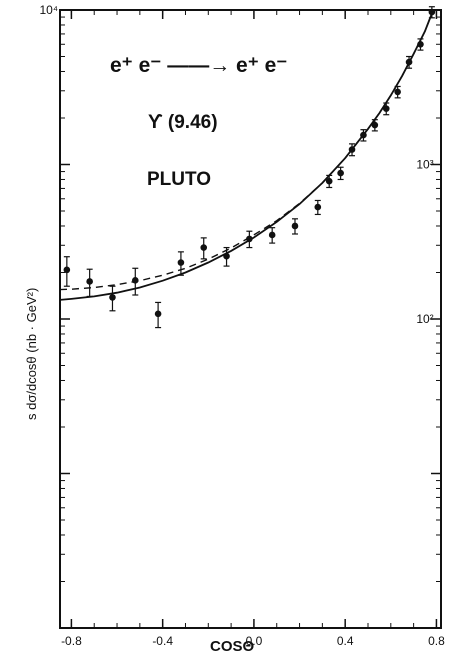  What do you see at coordinates (254, 641) in the screenshot?
I see `x-tick-label: 0.0` at bounding box center [254, 641].